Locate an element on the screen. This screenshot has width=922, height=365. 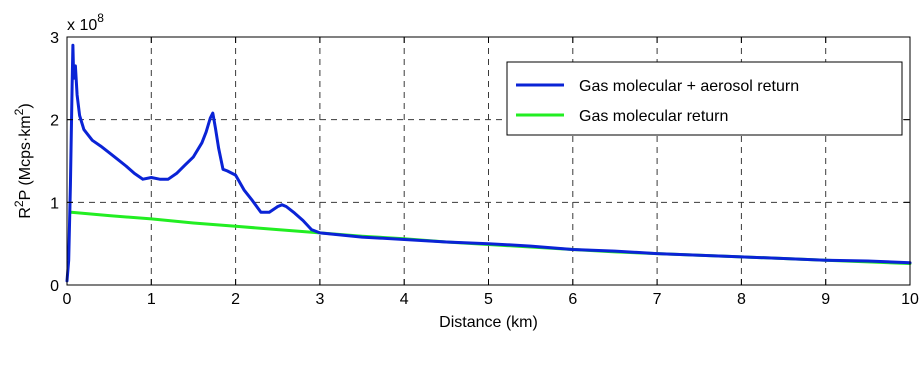
x-tick-label: 5 is located at coordinates (488, 299).